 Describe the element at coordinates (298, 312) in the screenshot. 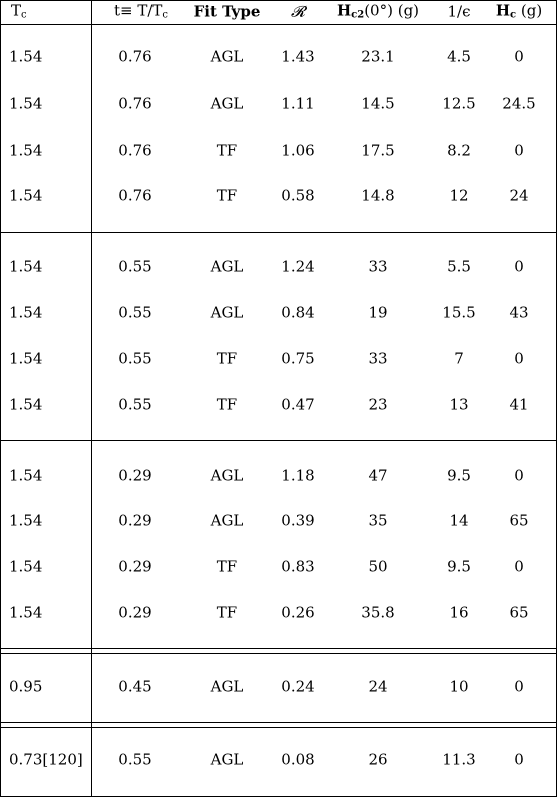

I see `table-cell-r: 0.84` at that location.